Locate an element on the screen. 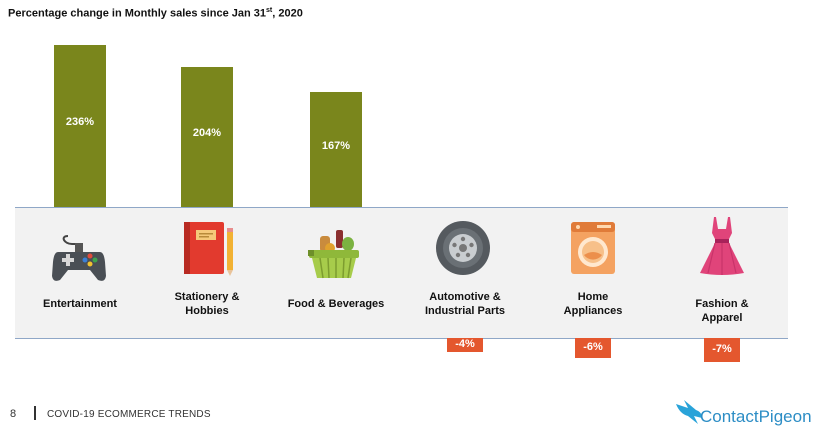  category-label-line: Entertainment is located at coordinates (80, 304).